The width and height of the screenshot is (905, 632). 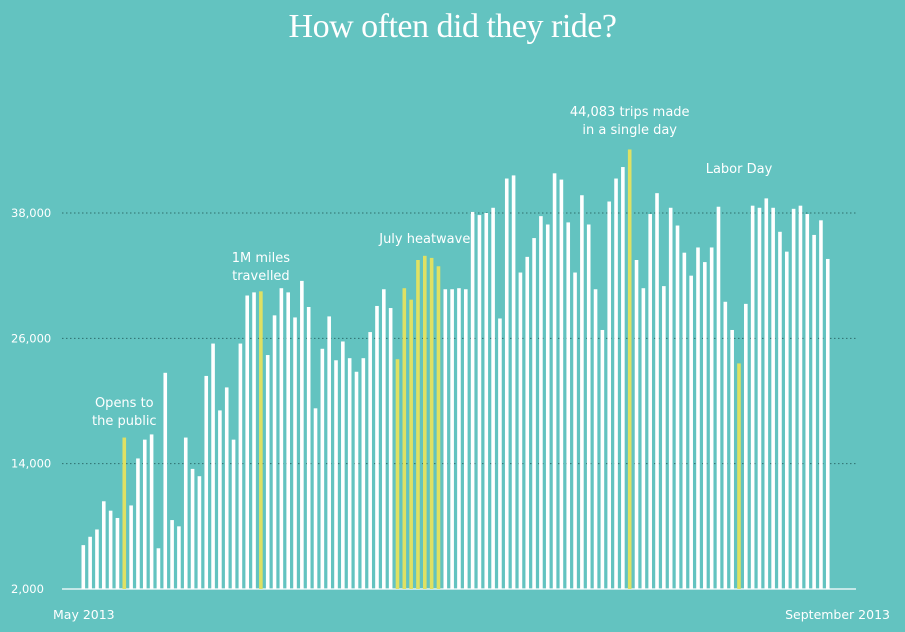 What do you see at coordinates (27, 589) in the screenshot?
I see `y-tick-label: 2,000` at bounding box center [27, 589].